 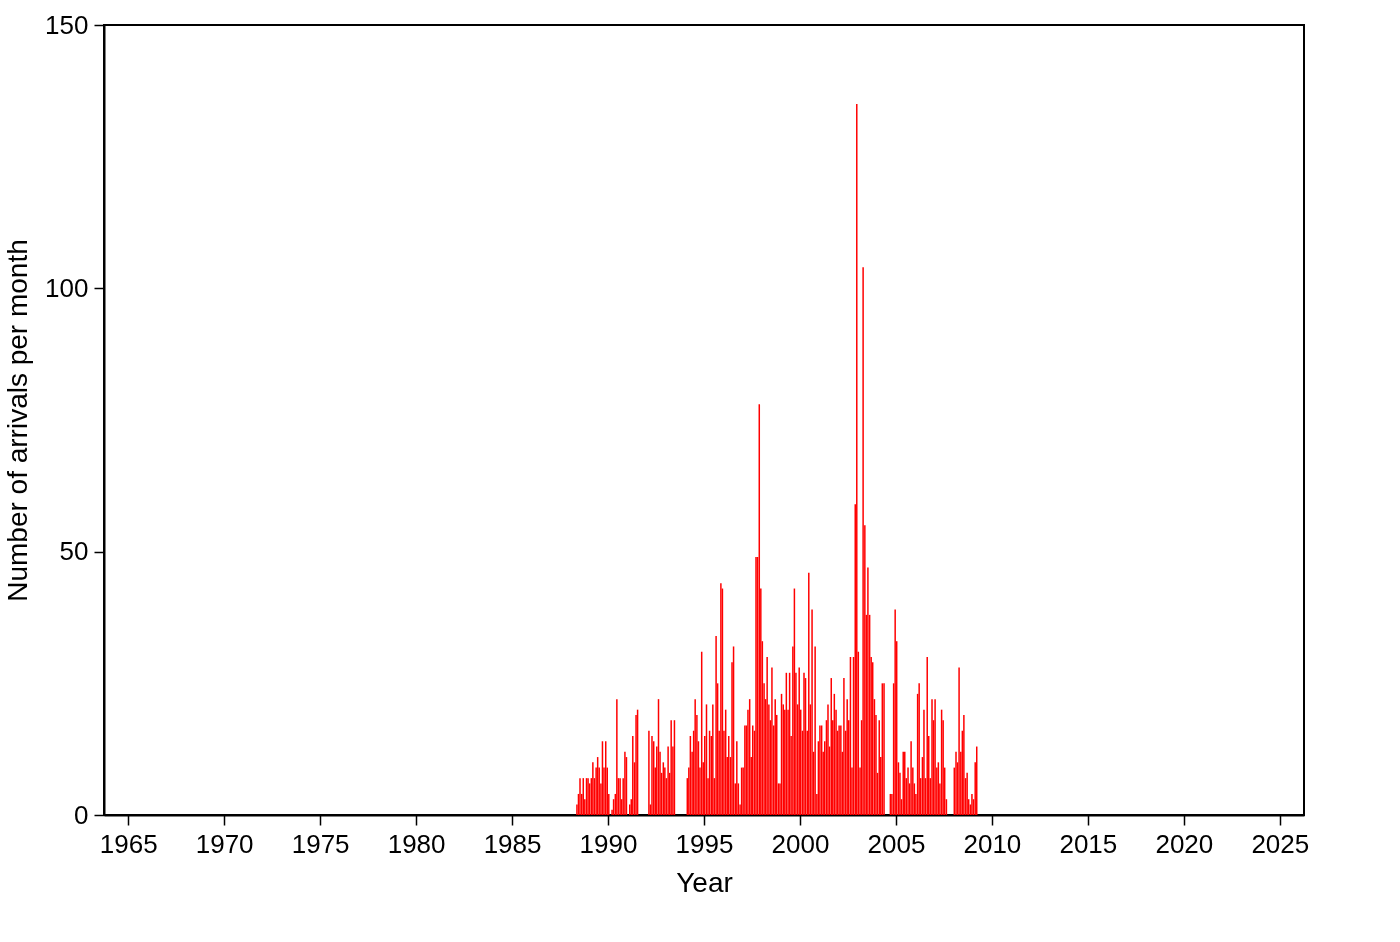 What do you see at coordinates (1088, 843) in the screenshot?
I see `x-tick-label: 2015` at bounding box center [1088, 843].